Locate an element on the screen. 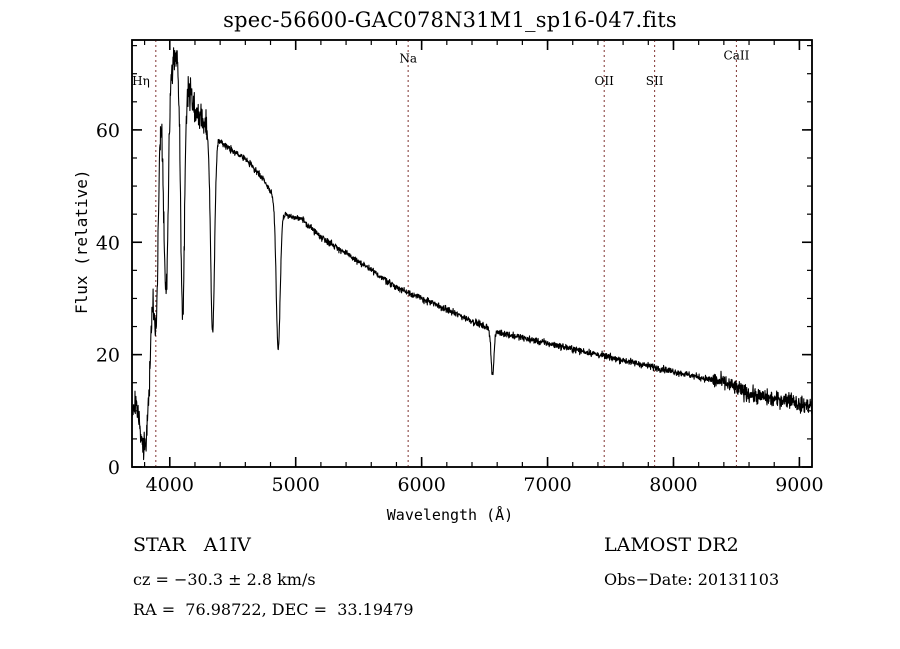  line-marker-label-Na: Na is located at coordinates (408, 58).